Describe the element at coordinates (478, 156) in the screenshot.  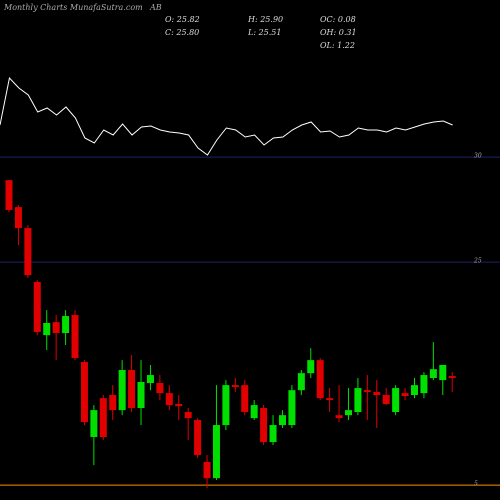
I see `y-tick-label: 30` at that location.